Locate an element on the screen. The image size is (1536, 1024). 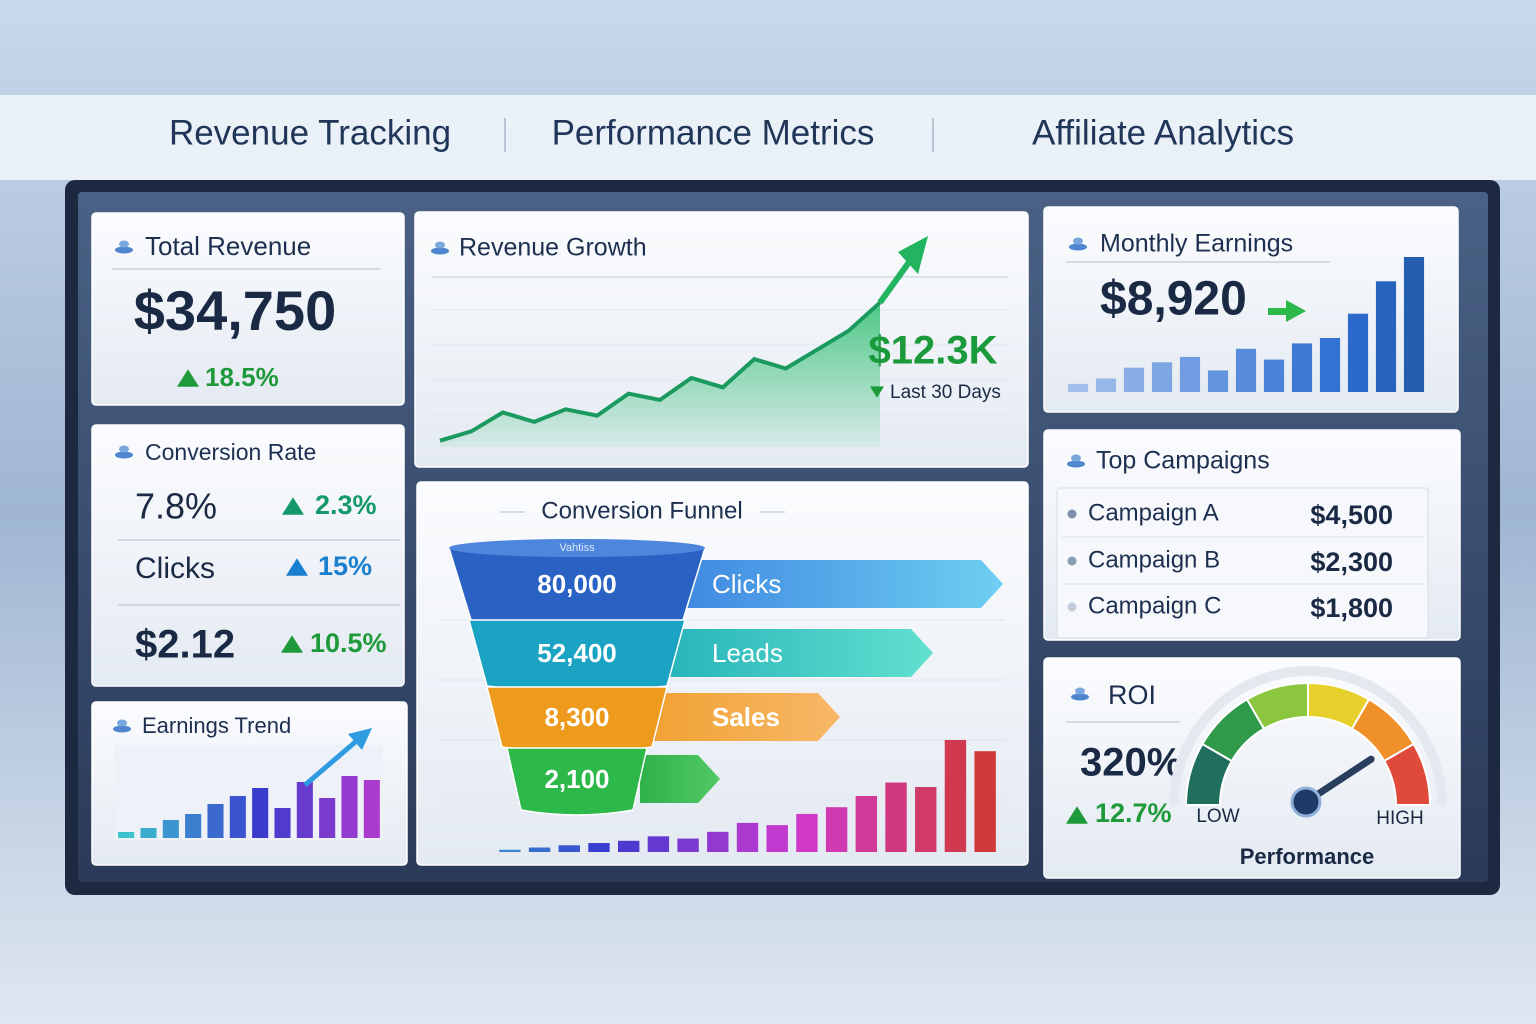
row-change: 15% is located at coordinates (345, 566).